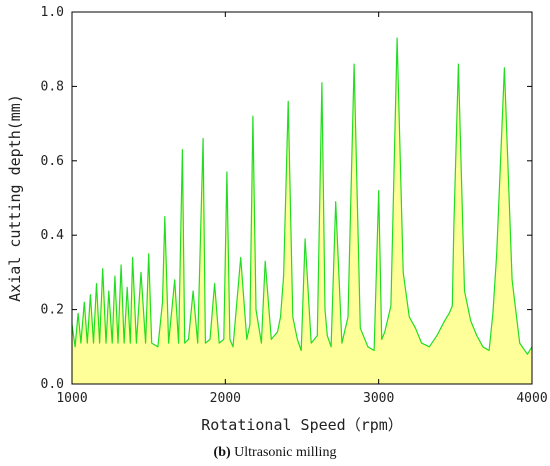 The image size is (550, 466). I want to click on y-tick-label: 1.0, so click(52, 12).